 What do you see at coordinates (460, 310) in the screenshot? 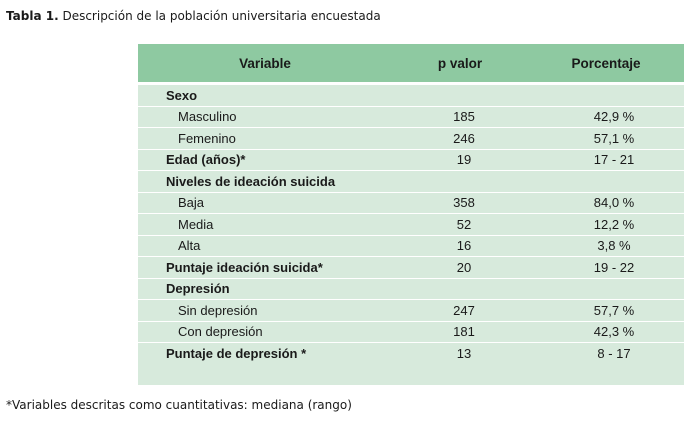
I see `row-value: 247` at bounding box center [460, 310].